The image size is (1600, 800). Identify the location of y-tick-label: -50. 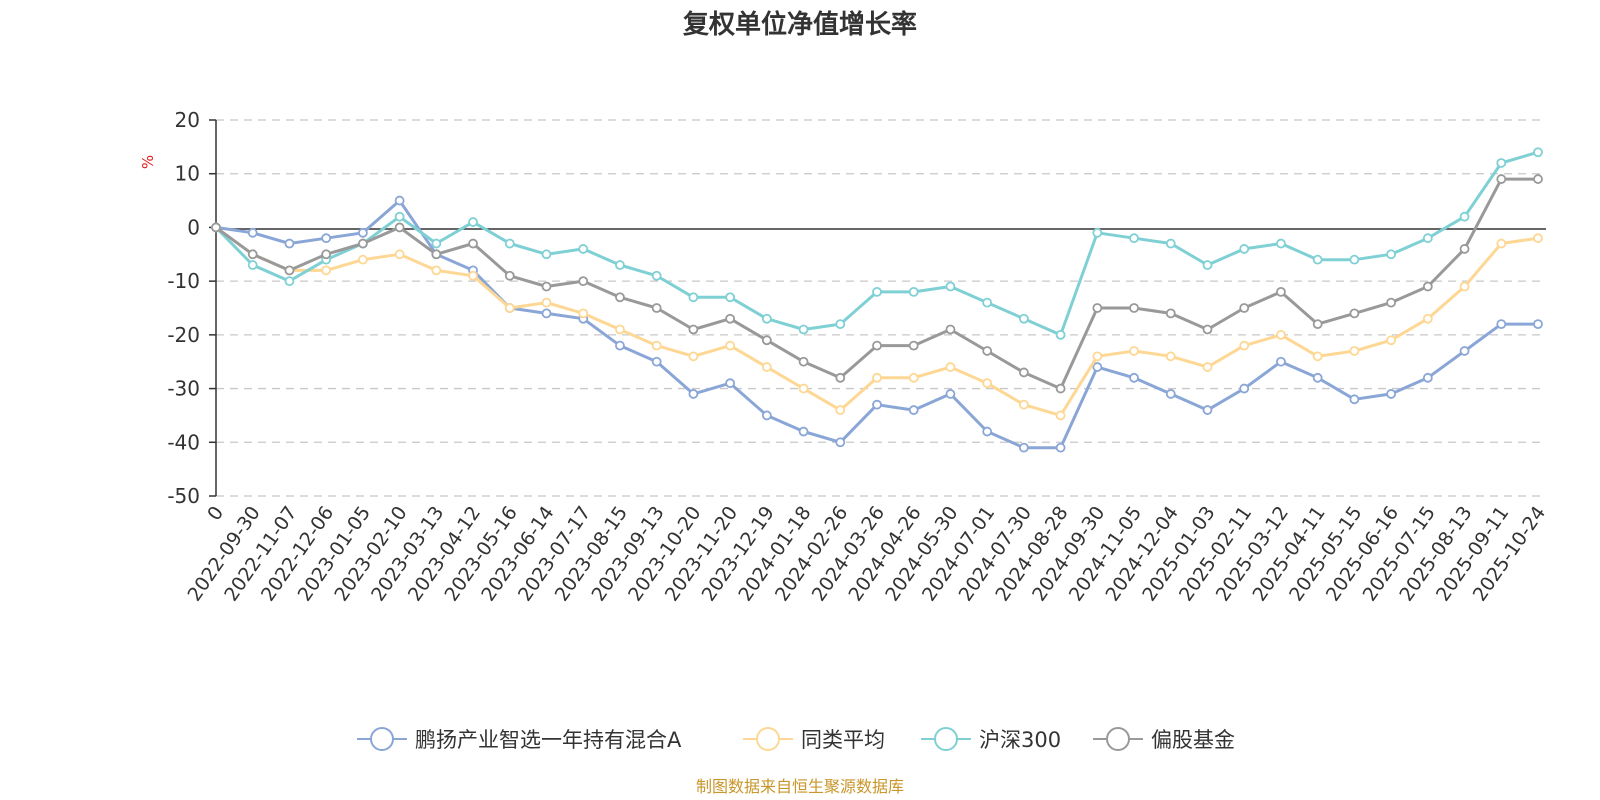
(183, 496).